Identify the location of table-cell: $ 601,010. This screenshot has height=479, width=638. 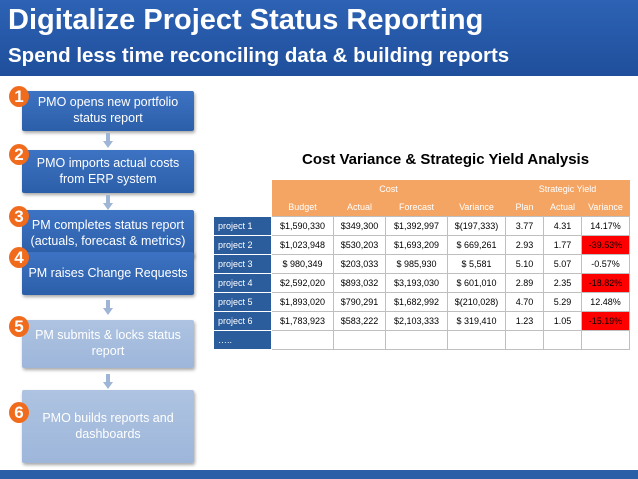
(476, 283).